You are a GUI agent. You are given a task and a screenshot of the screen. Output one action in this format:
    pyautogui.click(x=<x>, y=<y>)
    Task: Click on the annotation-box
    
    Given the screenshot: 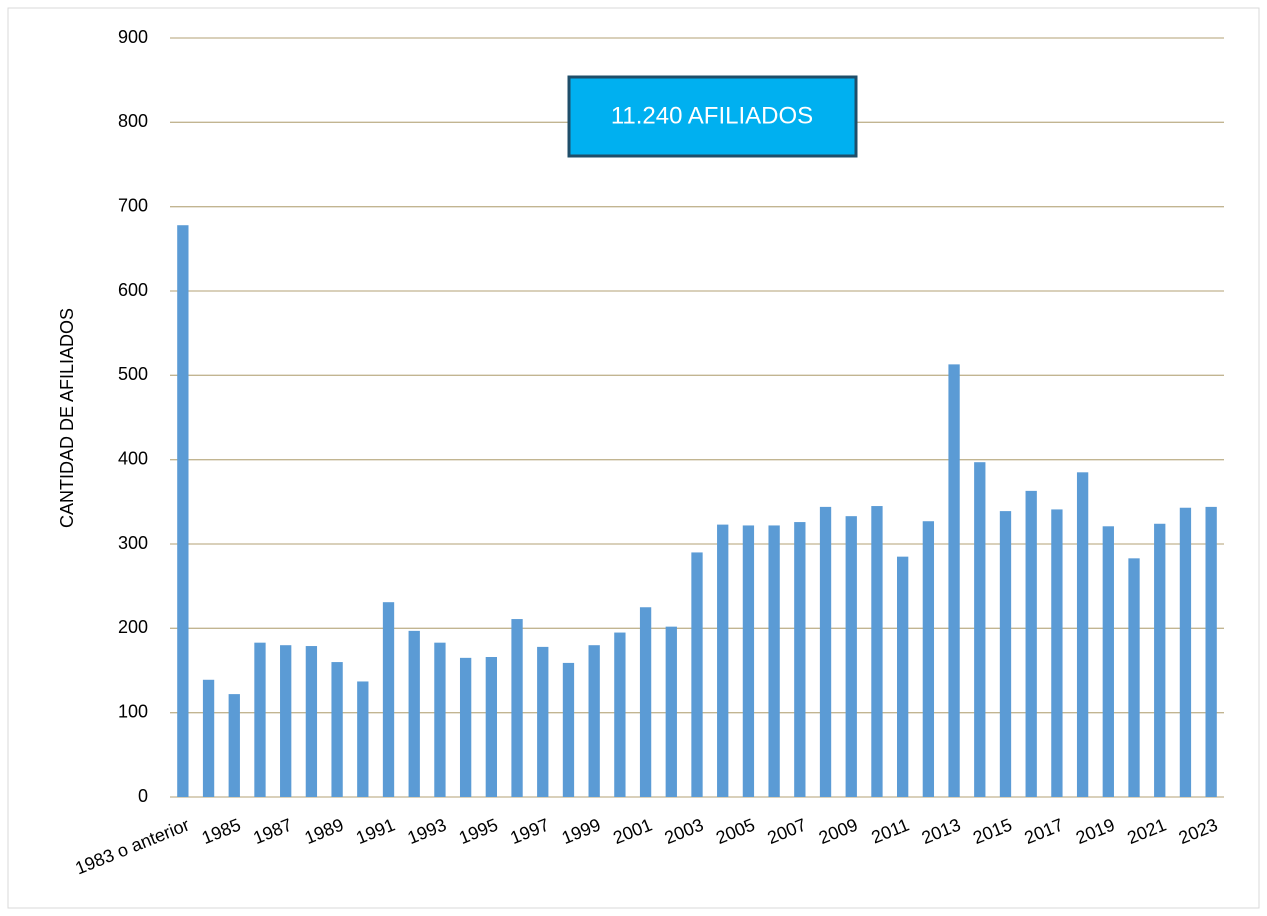 What is the action you would take?
    pyautogui.click(x=712, y=116)
    